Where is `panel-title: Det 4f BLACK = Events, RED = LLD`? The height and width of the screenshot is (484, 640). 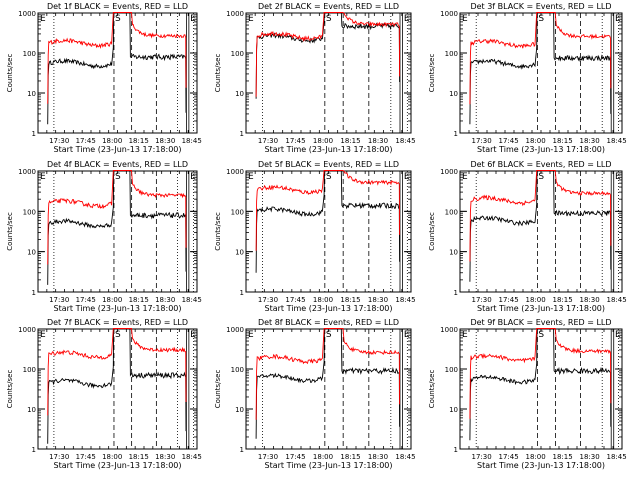 panel-title: Det 4f BLACK = Events, RED = LLD is located at coordinates (117, 164).